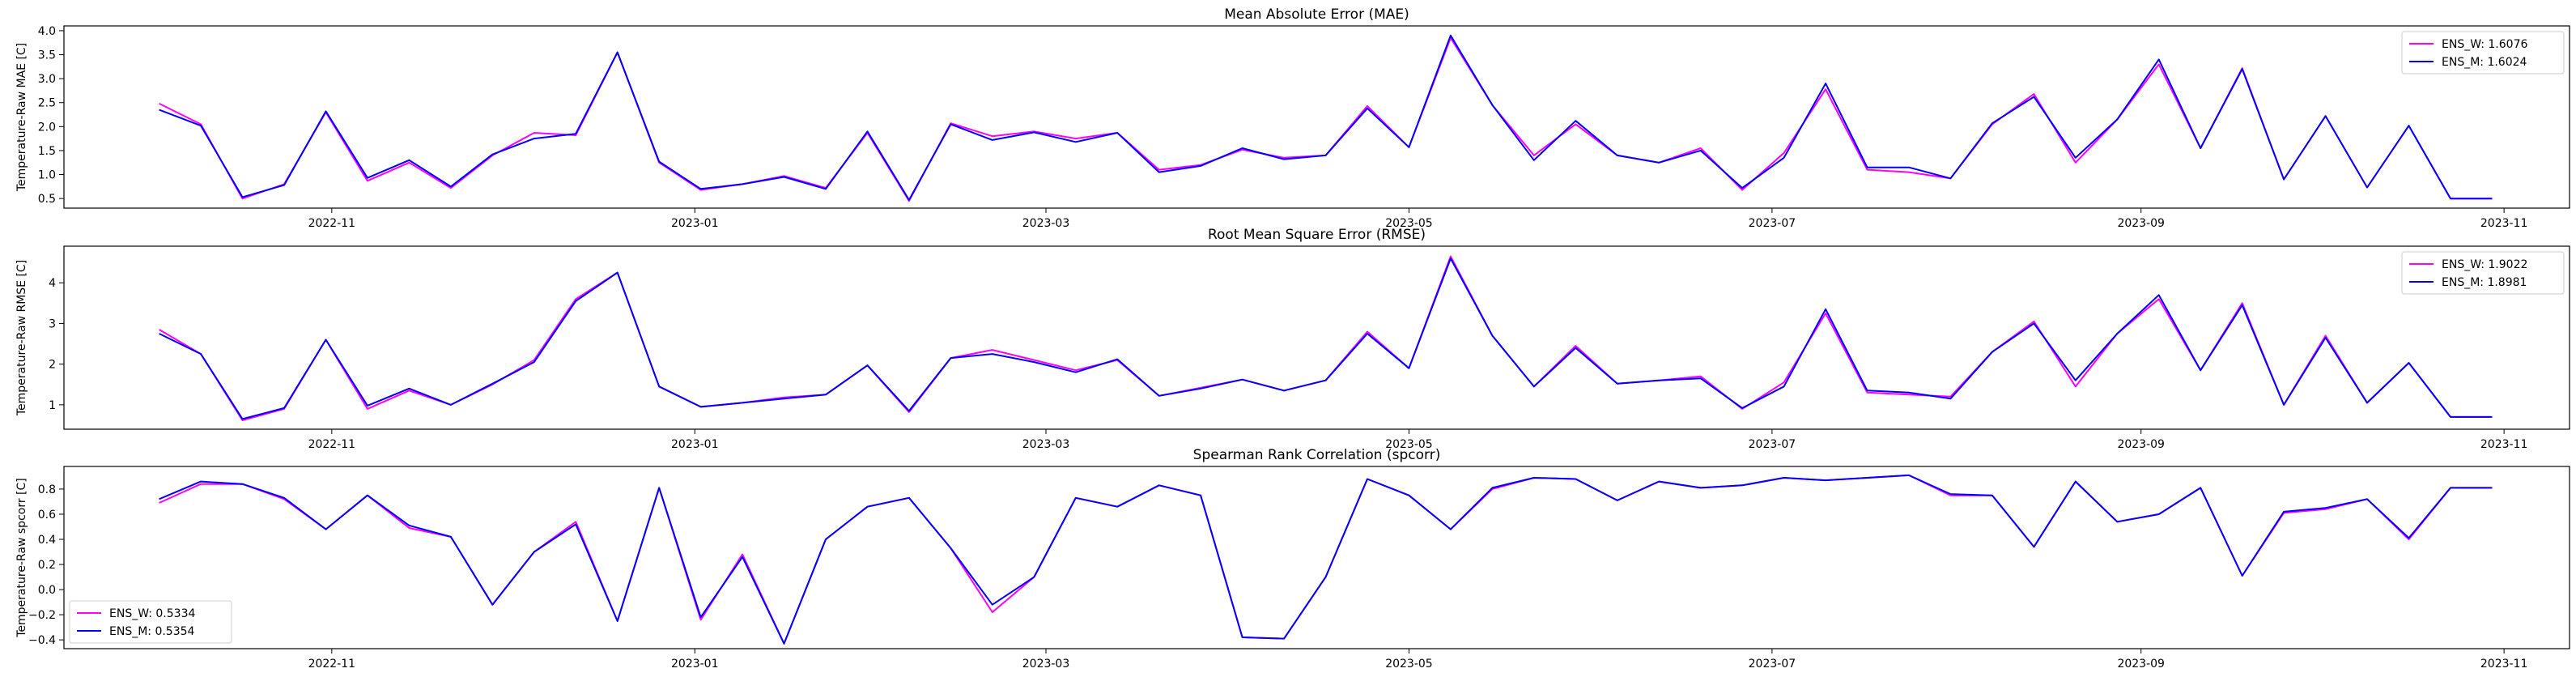  What do you see at coordinates (47, 540) in the screenshot?
I see `y-tick-label: 0.4` at bounding box center [47, 540].